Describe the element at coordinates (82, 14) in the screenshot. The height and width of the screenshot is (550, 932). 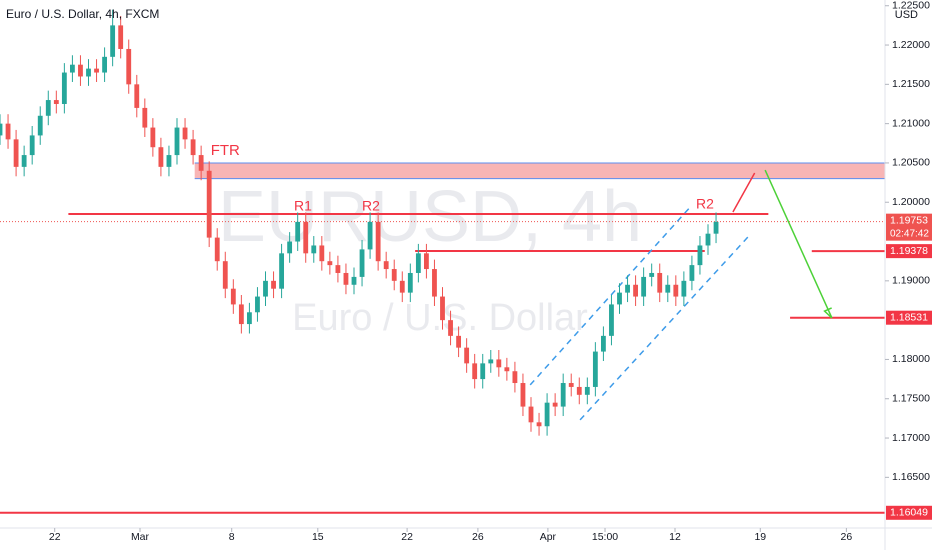
I see `chart-title: Euro / U.S. Dollar, 4h, FXCM` at that location.